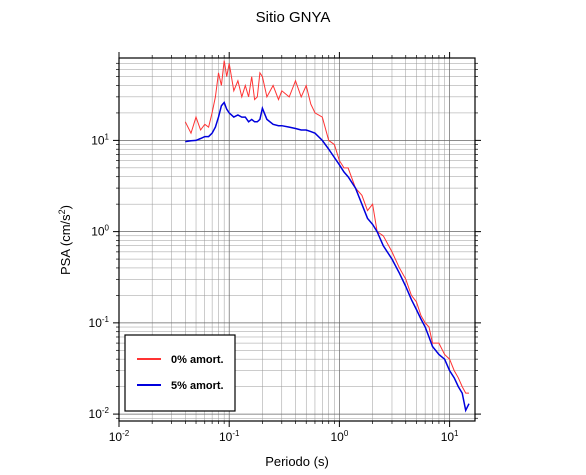  What do you see at coordinates (180, 373) in the screenshot?
I see `legend-box` at bounding box center [180, 373].